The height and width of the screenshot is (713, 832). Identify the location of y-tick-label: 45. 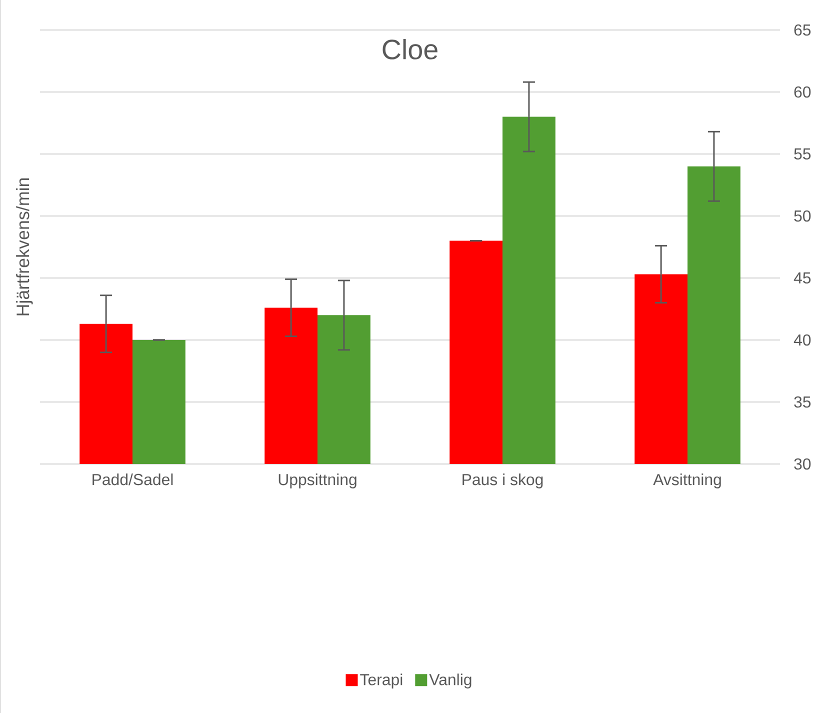
(802, 278).